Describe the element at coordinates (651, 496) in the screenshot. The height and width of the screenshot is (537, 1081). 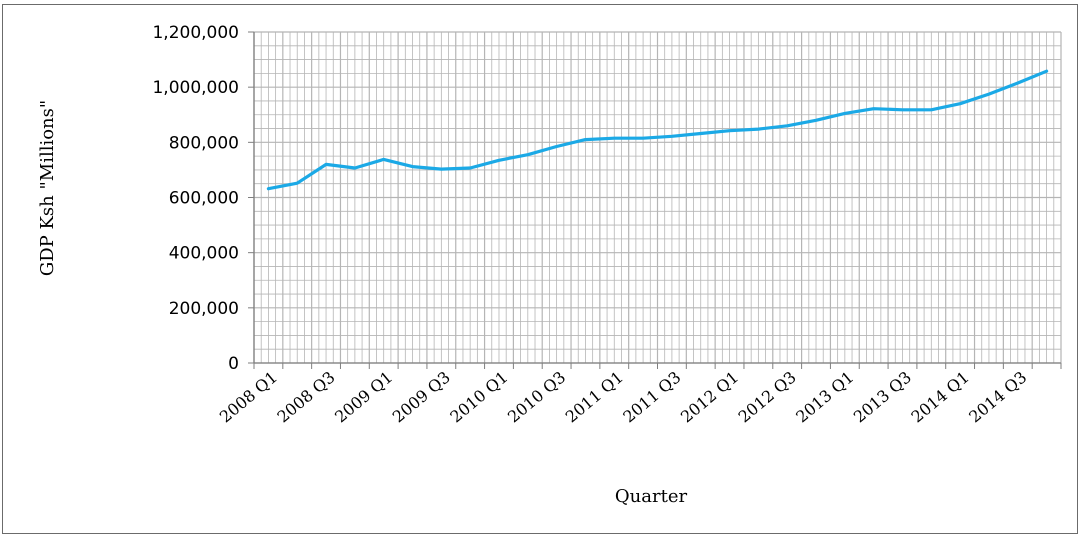
I see `x-axis-title: Quarter` at that location.